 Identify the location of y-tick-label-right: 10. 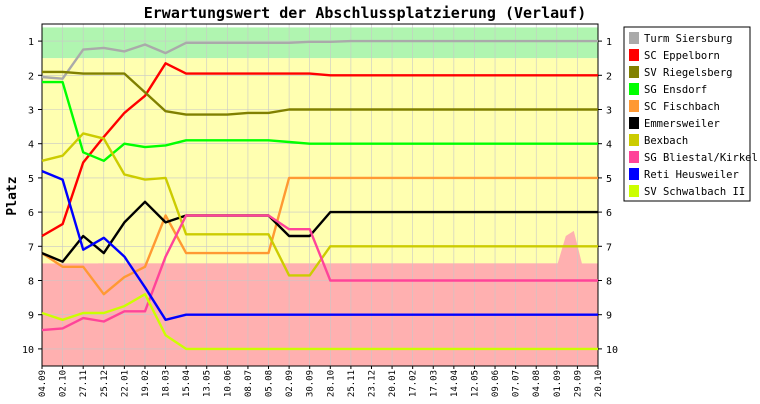
(612, 350).